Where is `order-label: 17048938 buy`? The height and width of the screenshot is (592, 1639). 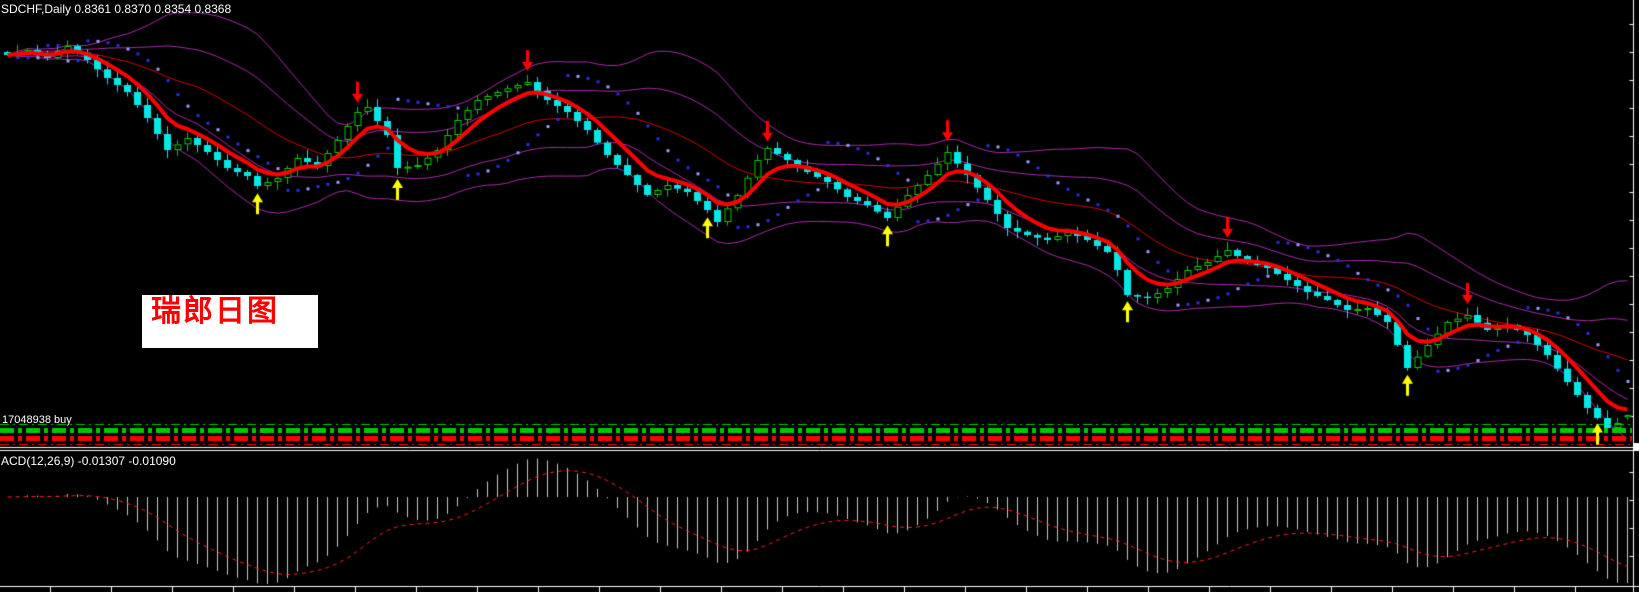 order-label: 17048938 buy is located at coordinates (37, 420).